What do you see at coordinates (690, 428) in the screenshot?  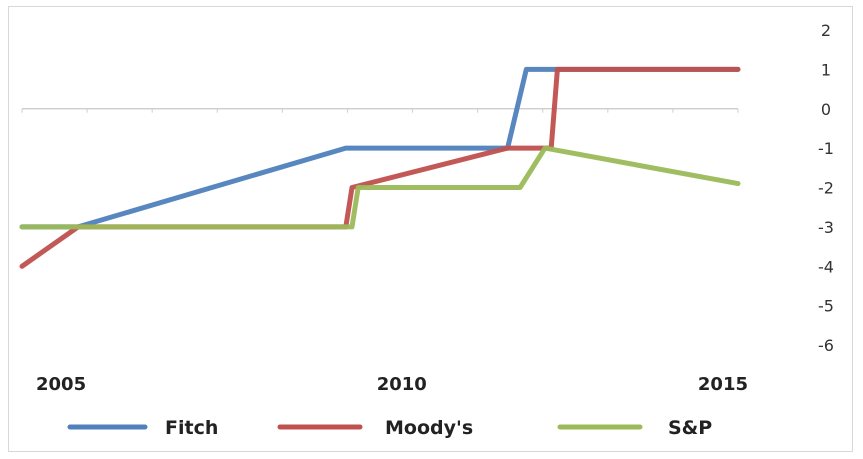 I see `legend-label-s-p: S&P` at bounding box center [690, 428].